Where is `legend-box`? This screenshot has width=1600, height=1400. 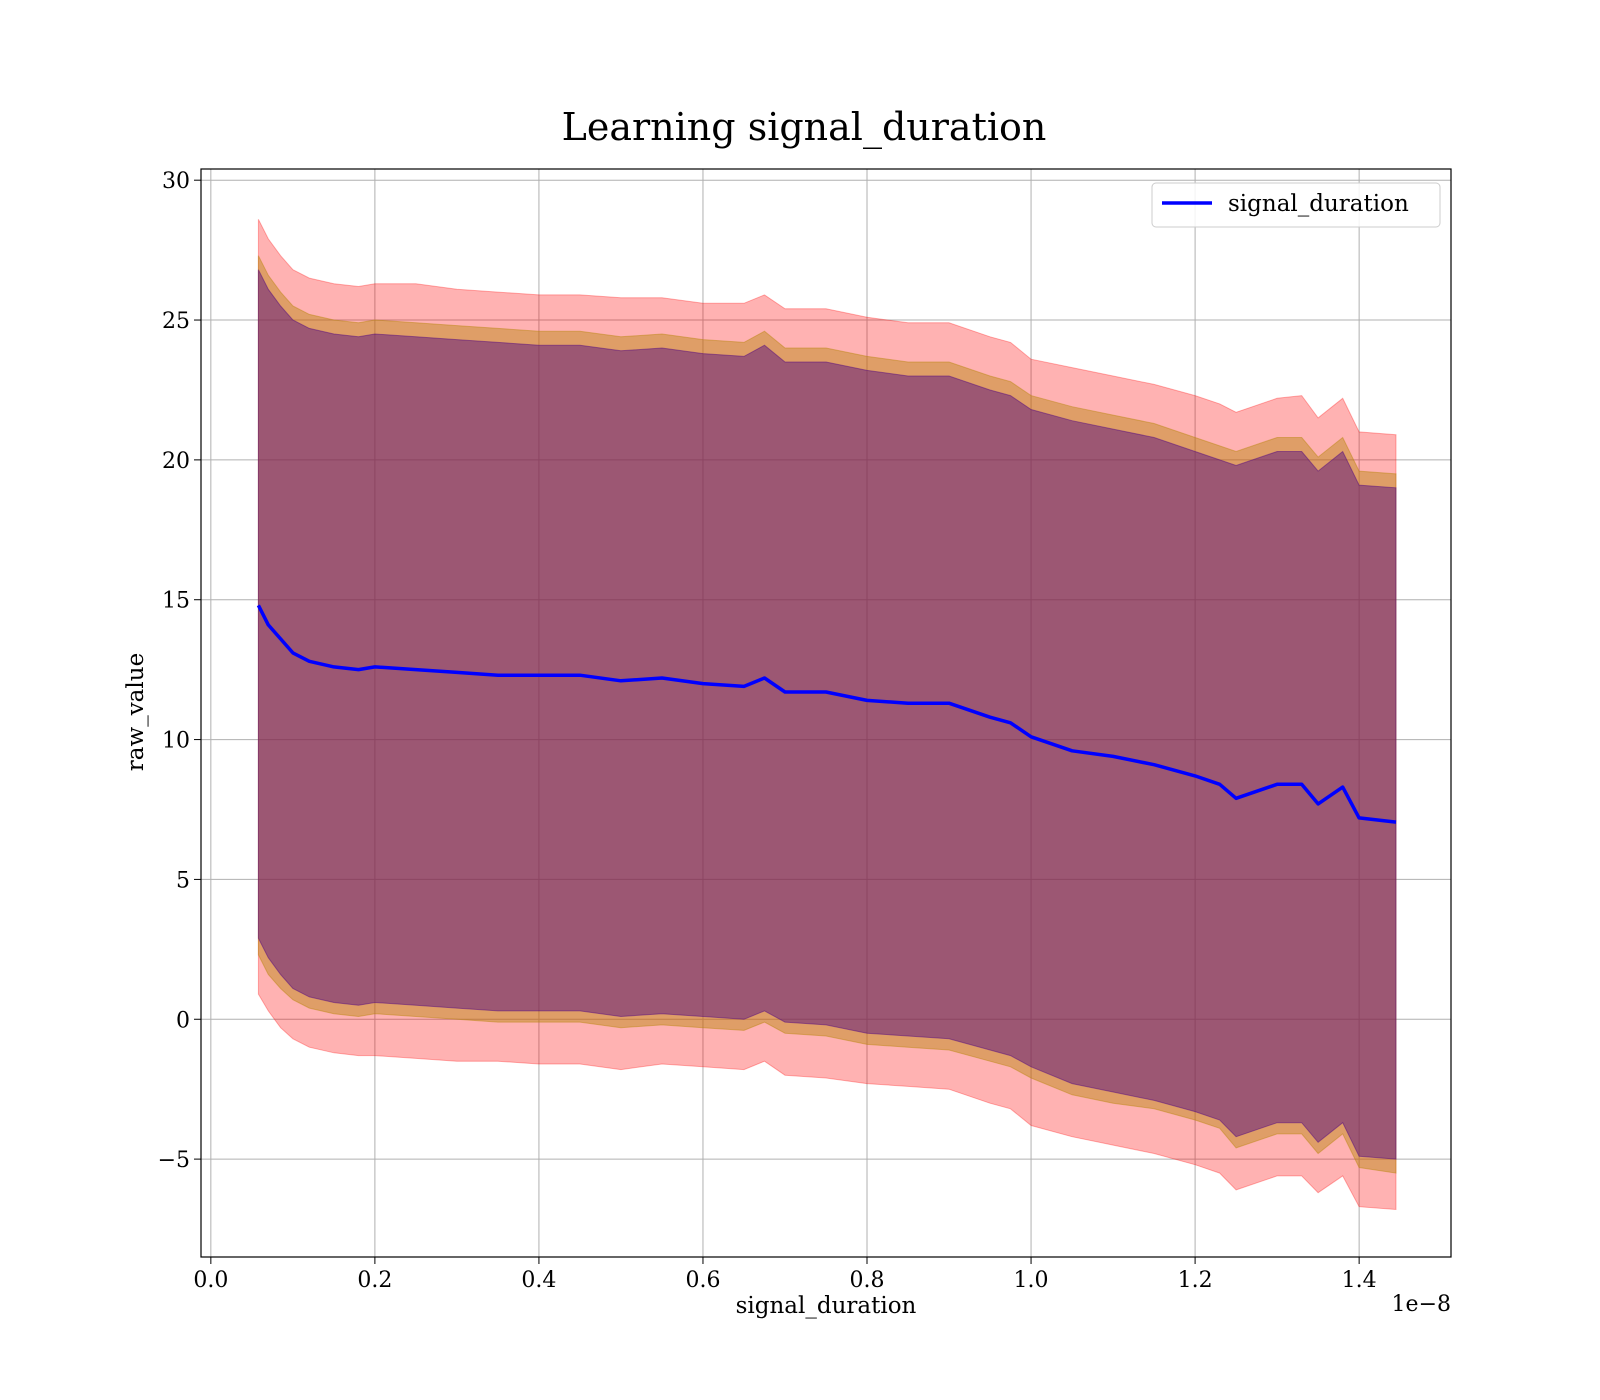
legend-box is located at coordinates (1296, 205).